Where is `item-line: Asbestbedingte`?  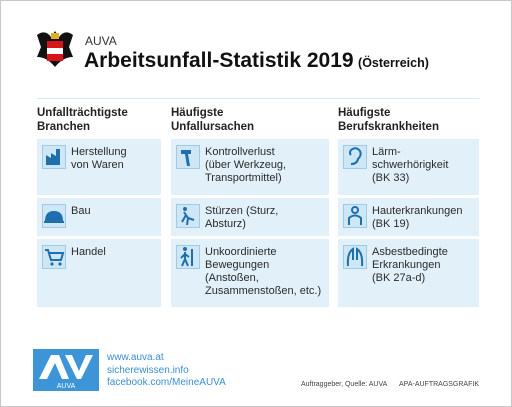
item-line: Asbestbedingte is located at coordinates (410, 252).